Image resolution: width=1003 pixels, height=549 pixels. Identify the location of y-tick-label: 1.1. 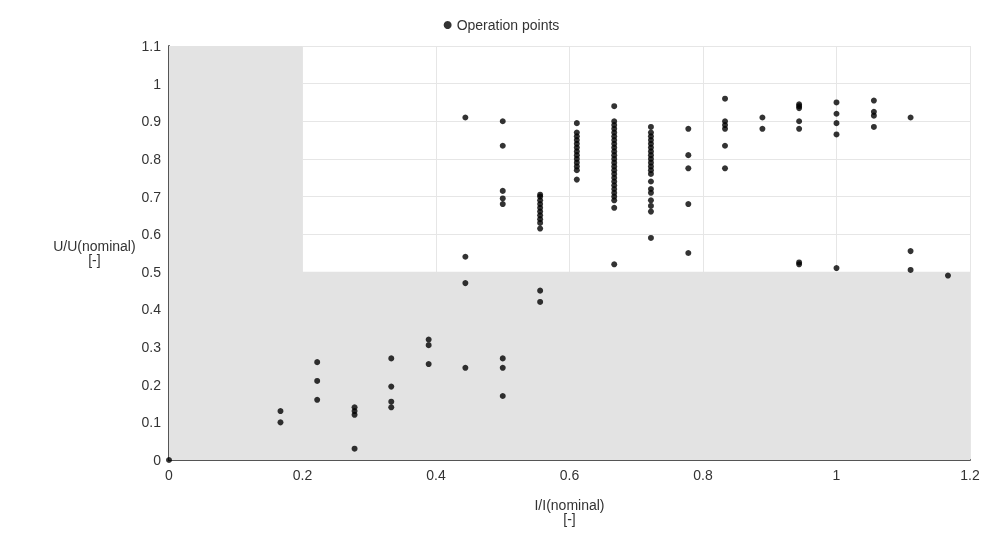
(151, 46).